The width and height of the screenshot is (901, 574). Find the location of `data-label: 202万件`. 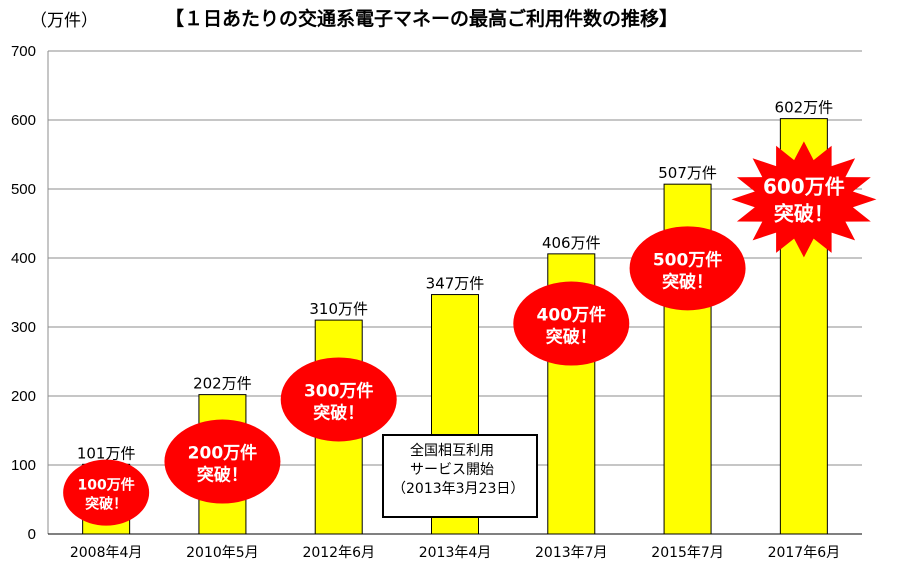

data-label: 202万件 is located at coordinates (222, 384).